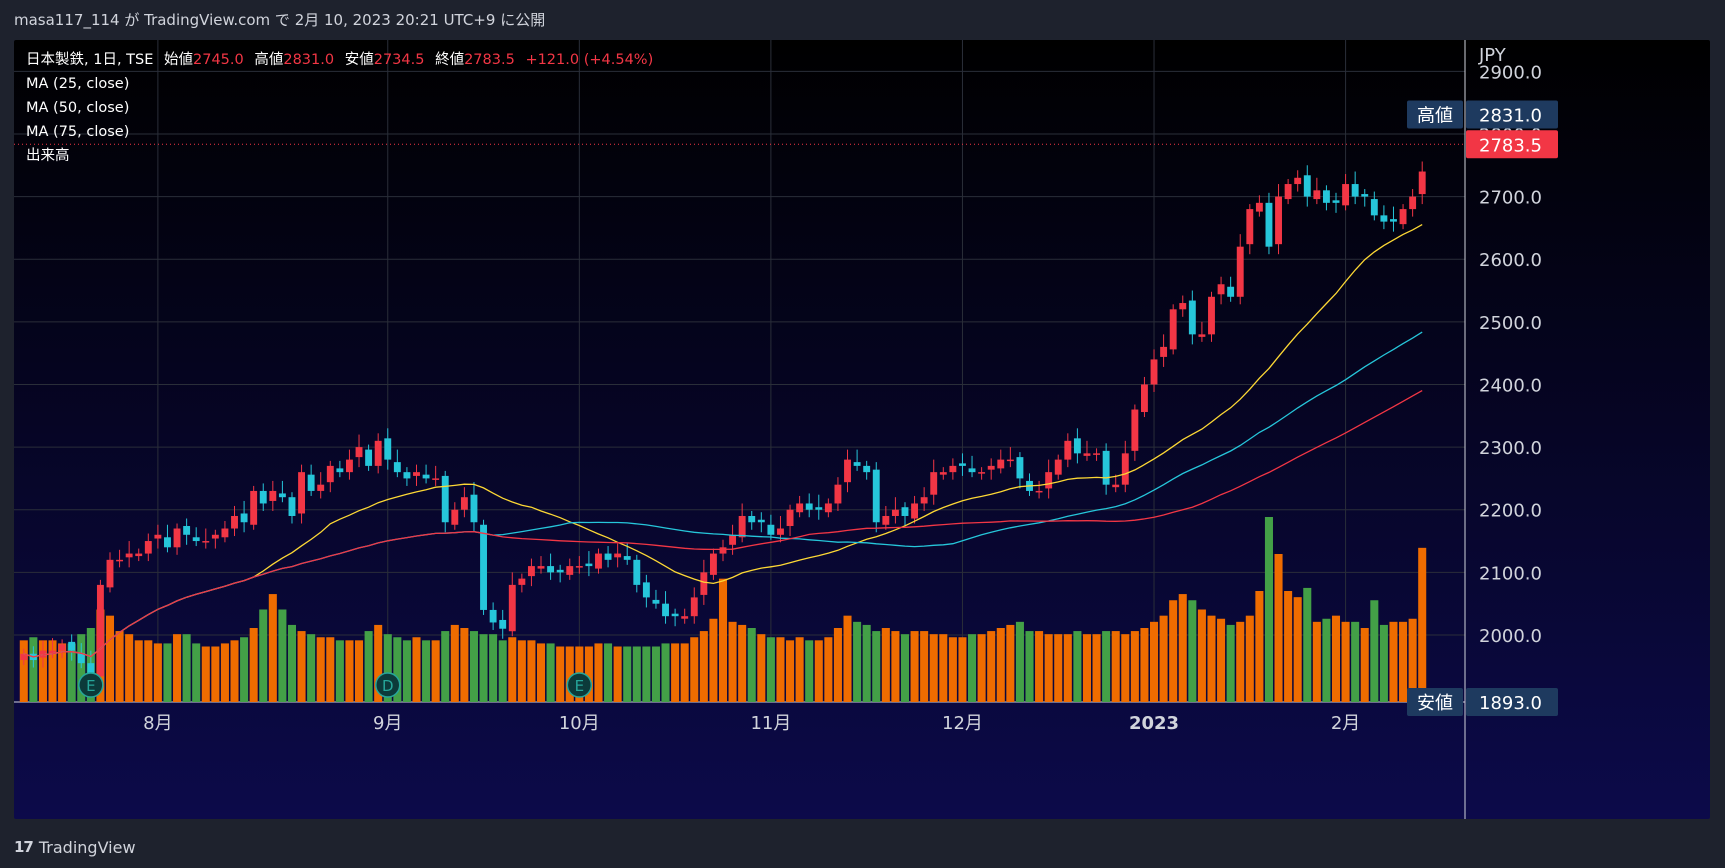 This screenshot has height=868, width=1725. I want to click on legend-ma25: MA (25, close), so click(78, 84).